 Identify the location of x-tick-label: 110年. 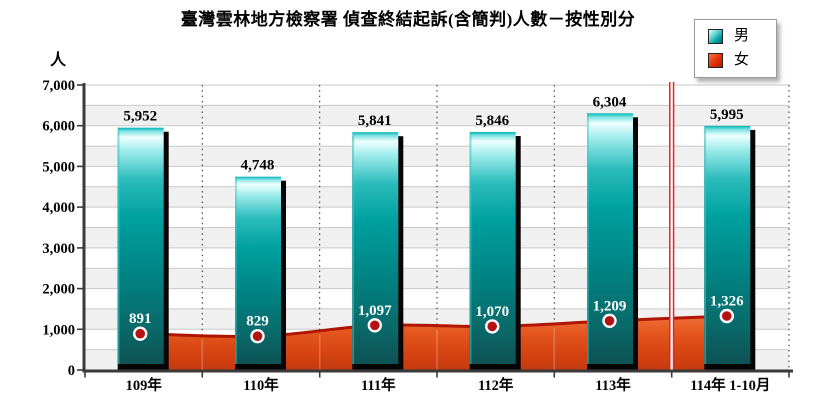
(261, 385).